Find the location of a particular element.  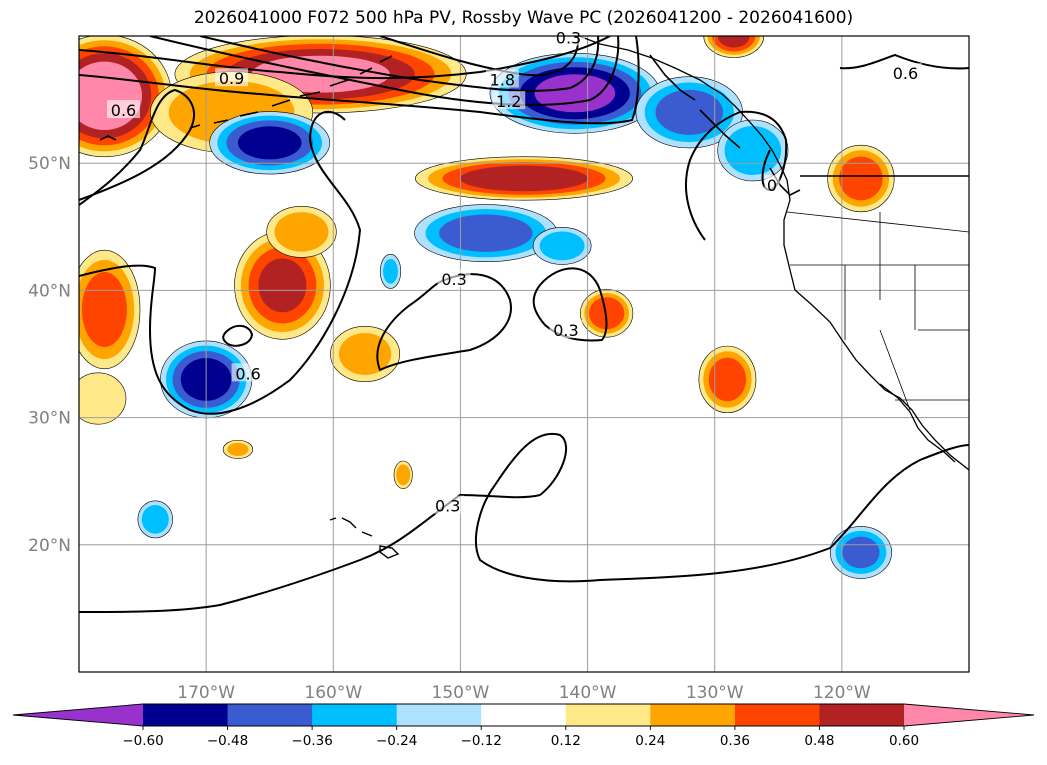

colorbar-tick-label: 0.60 is located at coordinates (904, 741).